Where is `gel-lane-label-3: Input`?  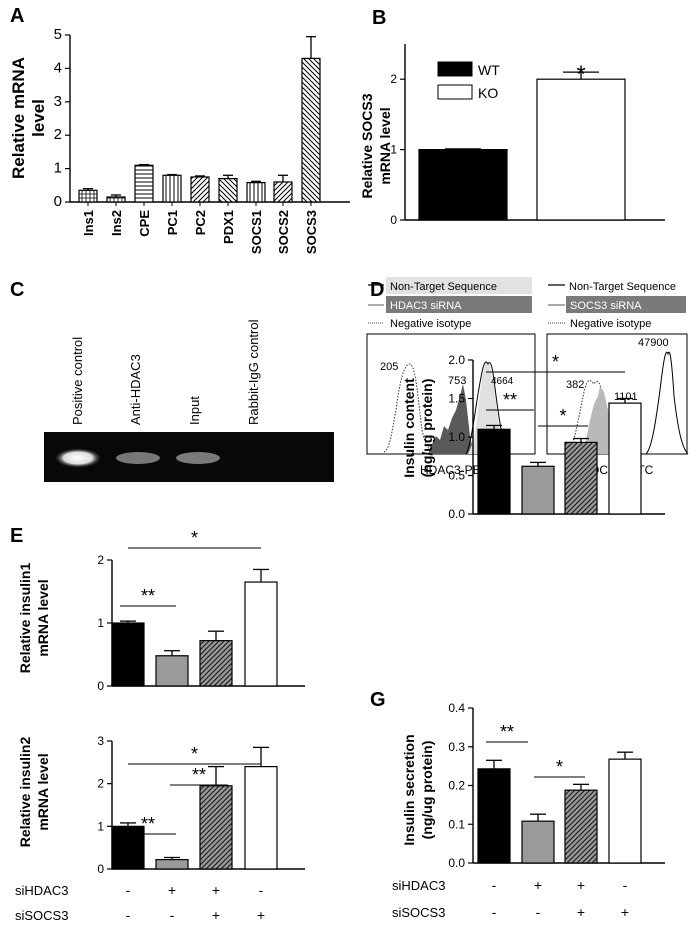
gel-lane-label-3: Input is located at coordinates (194, 410).